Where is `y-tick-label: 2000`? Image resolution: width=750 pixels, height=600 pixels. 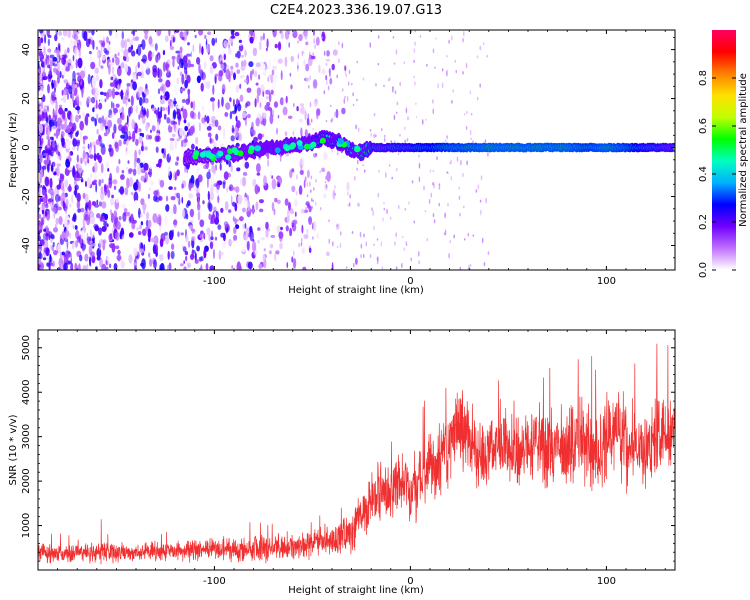
y-tick-label: 2000 is located at coordinates (26, 480).